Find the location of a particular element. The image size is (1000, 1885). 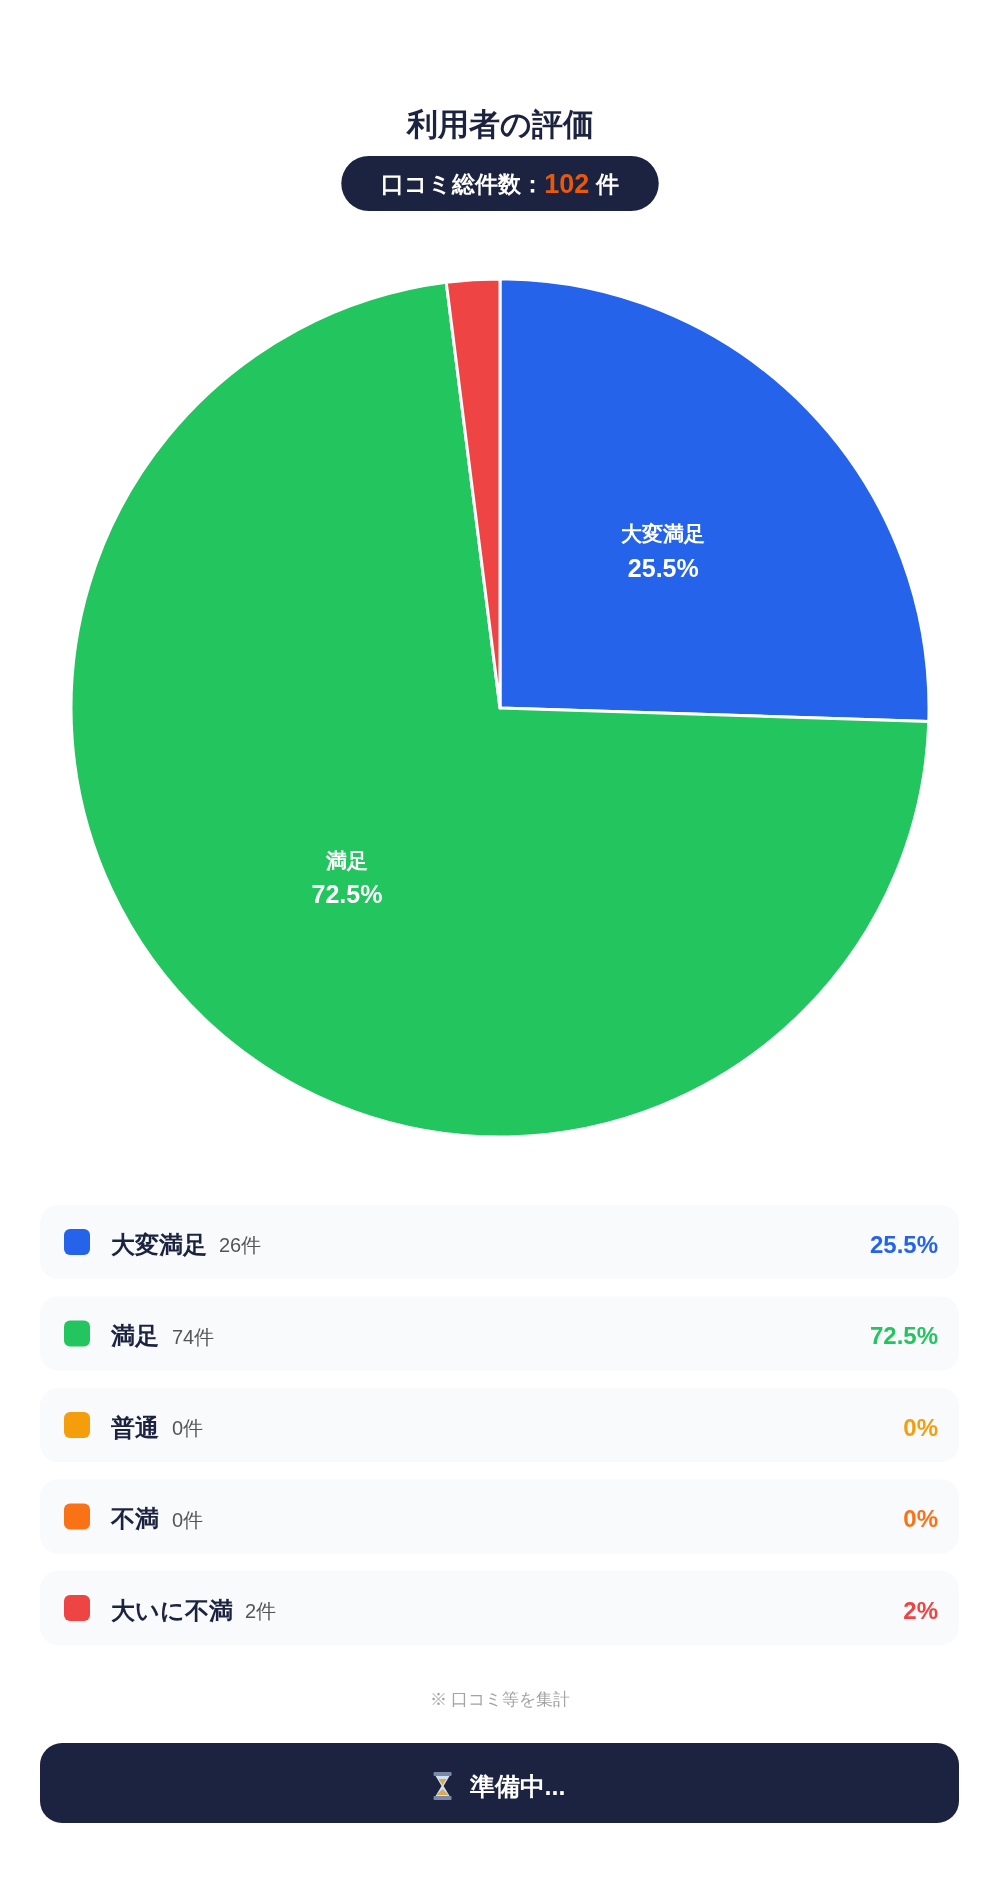

data-label: 2% is located at coordinates (920, 1610).